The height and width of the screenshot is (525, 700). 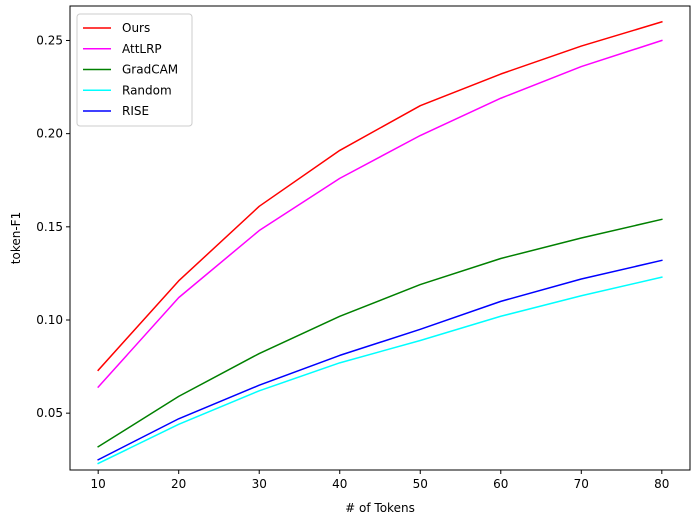 What do you see at coordinates (380, 508) in the screenshot?
I see `x-axis-label: # of Tokens` at bounding box center [380, 508].